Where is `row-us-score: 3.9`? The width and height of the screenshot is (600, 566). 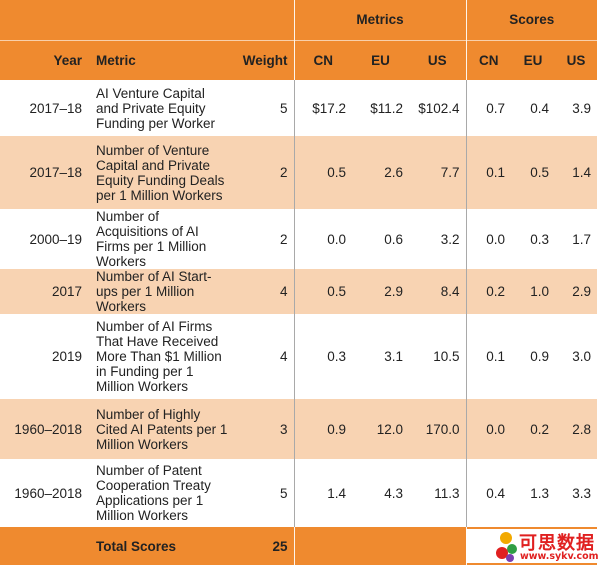 row-us-score: 3.9 is located at coordinates (582, 108).